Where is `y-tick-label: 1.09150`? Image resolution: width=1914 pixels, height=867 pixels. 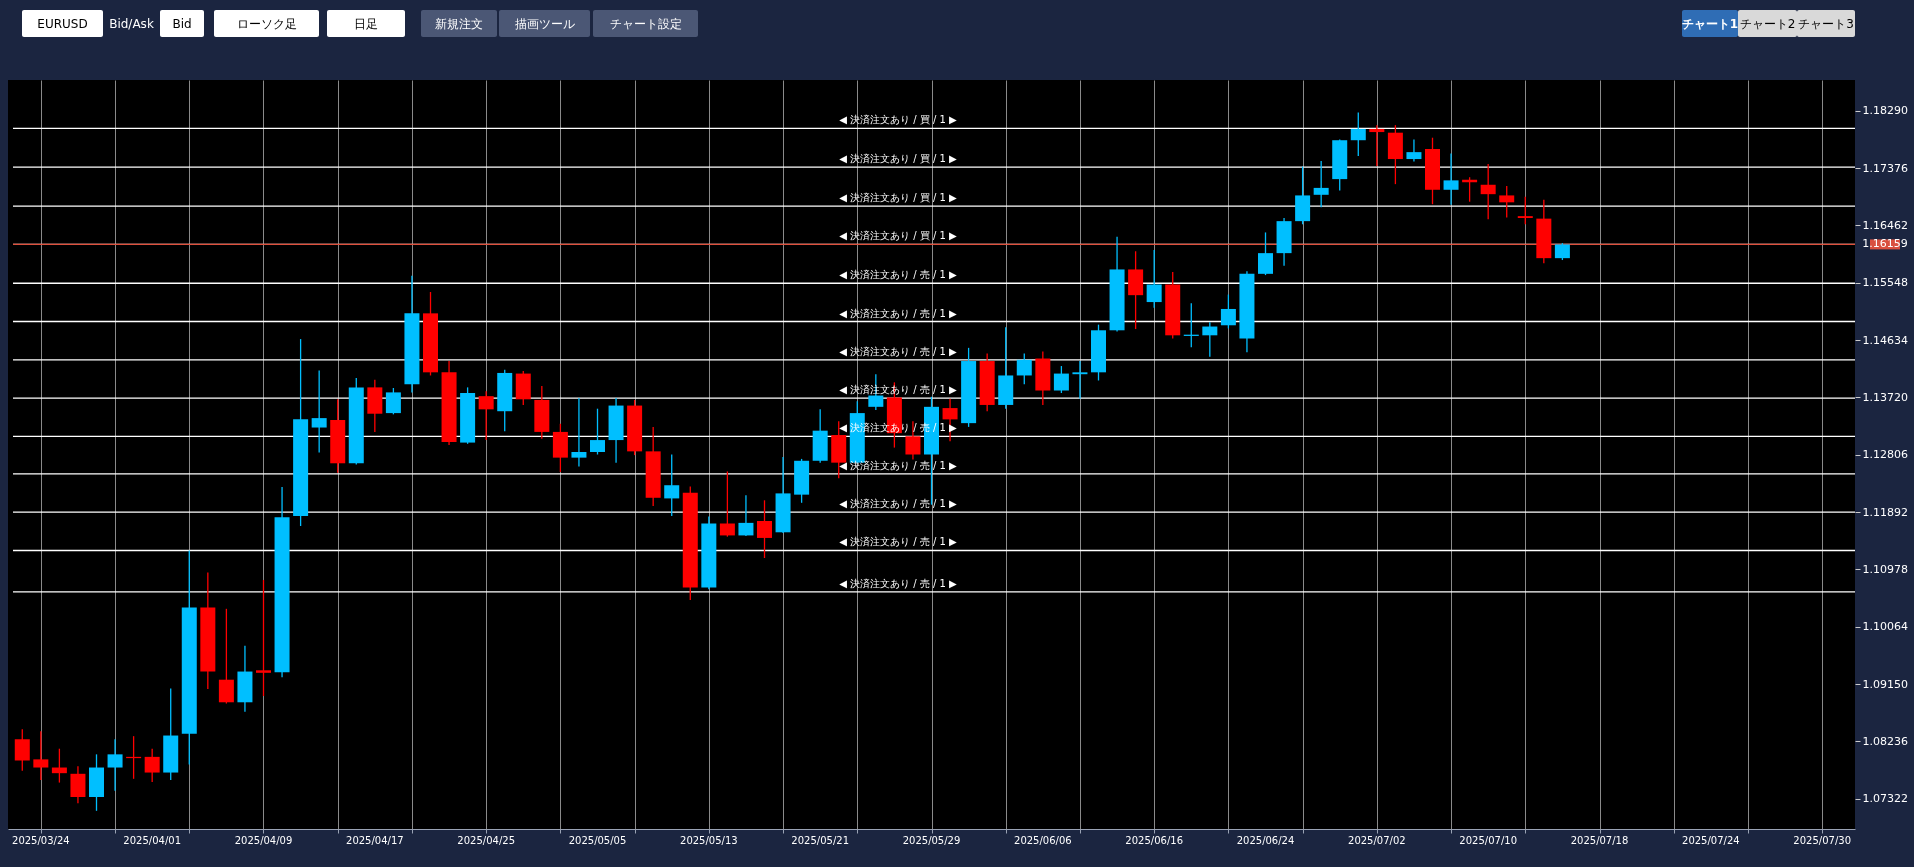 y-tick-label: 1.09150 is located at coordinates (1885, 684).